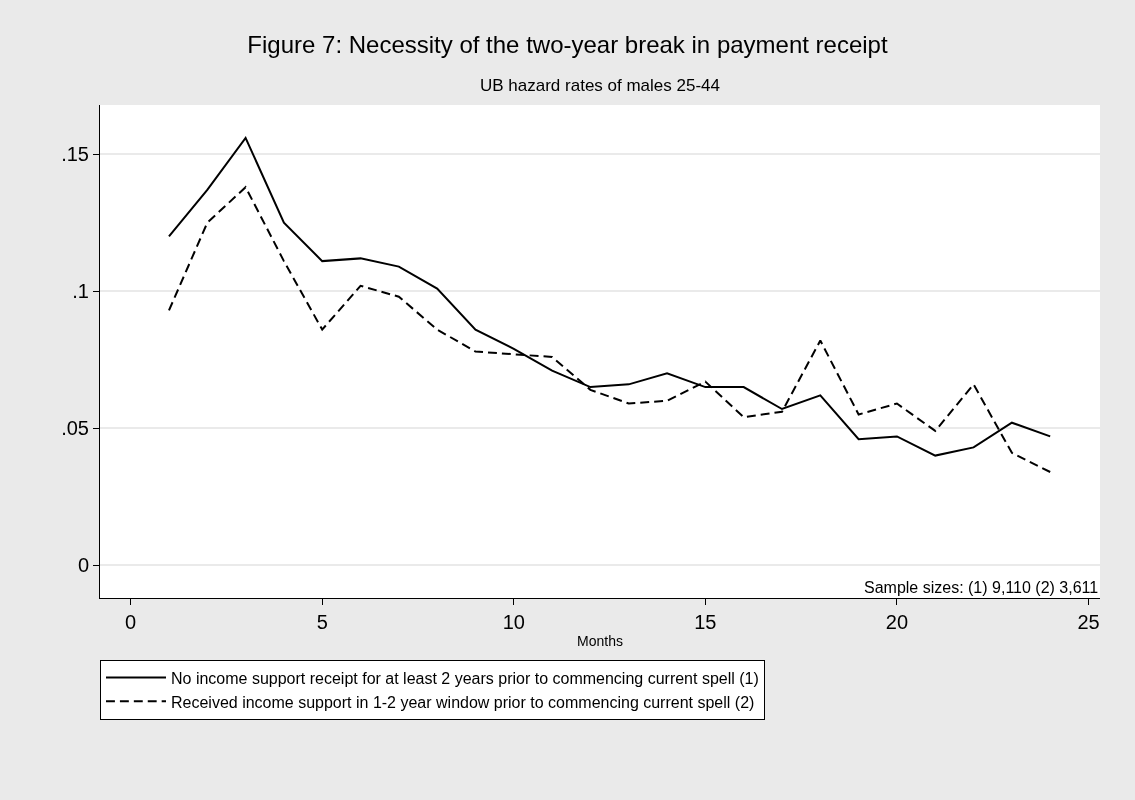 Image resolution: width=1135 pixels, height=800 pixels. Describe the element at coordinates (981, 587) in the screenshot. I see `annotation: Sample sizes: (1) 9,110 (2) 3,611` at that location.